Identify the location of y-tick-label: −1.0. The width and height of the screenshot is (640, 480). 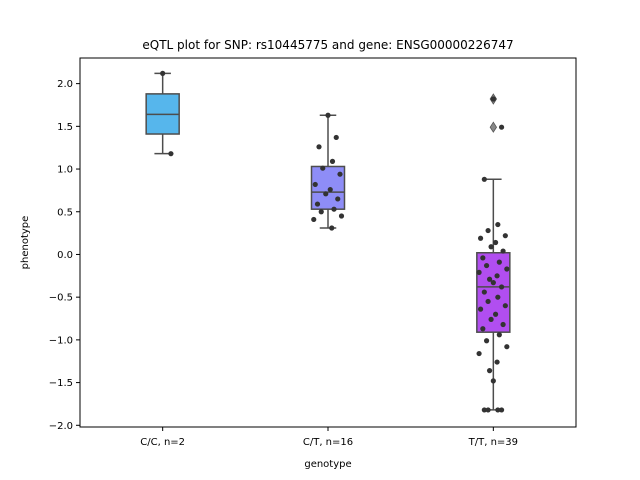
(61, 340).